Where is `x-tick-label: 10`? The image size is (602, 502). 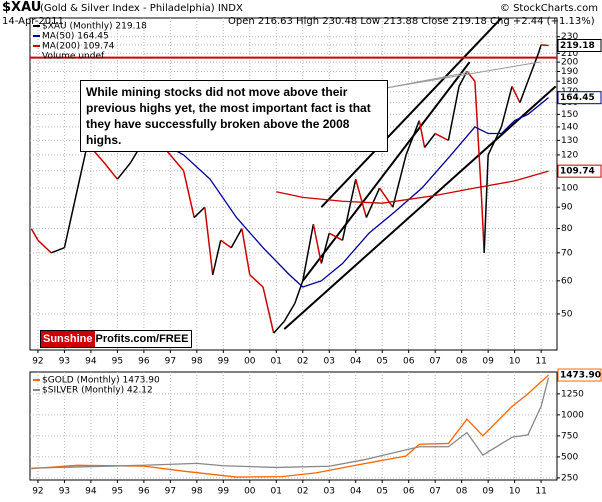
x-tick-label: 10 is located at coordinates (515, 362).